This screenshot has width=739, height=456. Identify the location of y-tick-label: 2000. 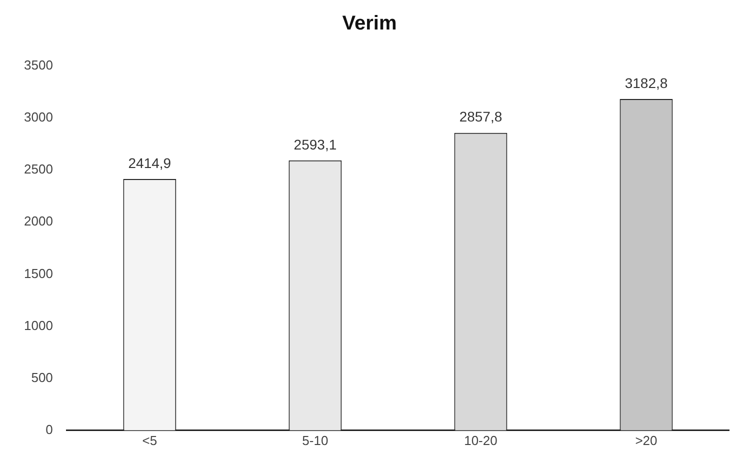
(38, 221).